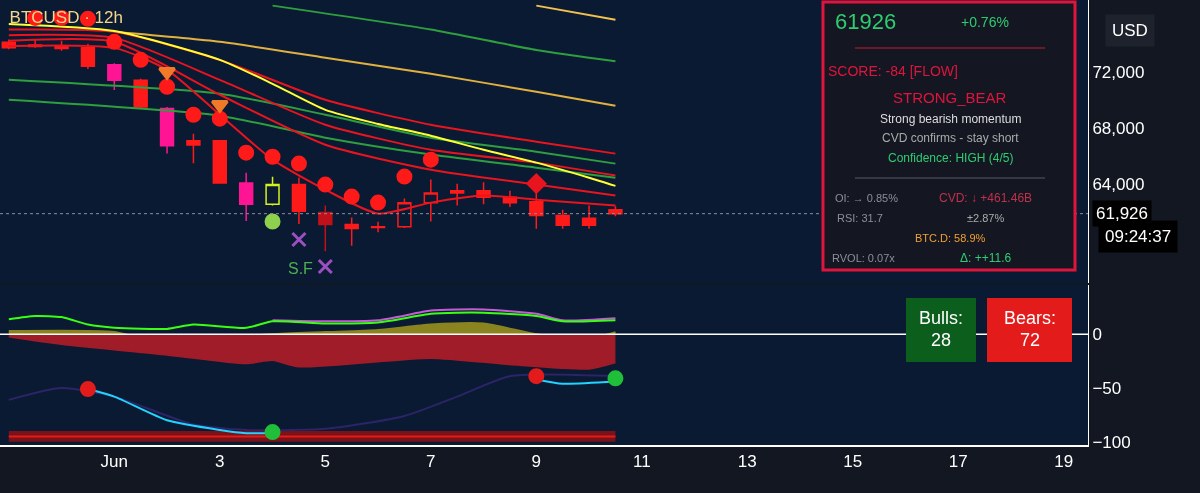  Describe the element at coordinates (536, 462) in the screenshot. I see `x-tick-label: 9` at that location.